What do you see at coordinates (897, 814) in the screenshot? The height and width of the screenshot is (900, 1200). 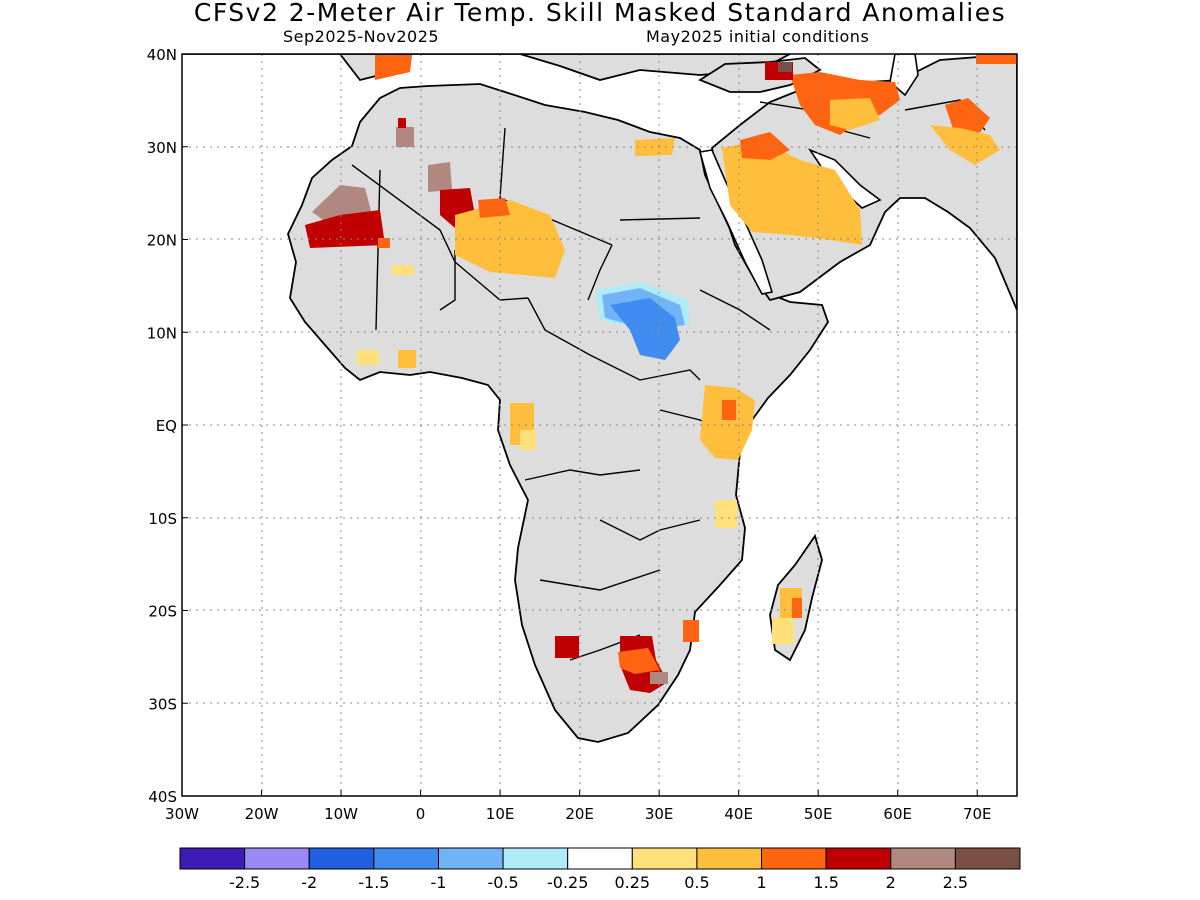 I see `x-tick-label: 60E` at bounding box center [897, 814].